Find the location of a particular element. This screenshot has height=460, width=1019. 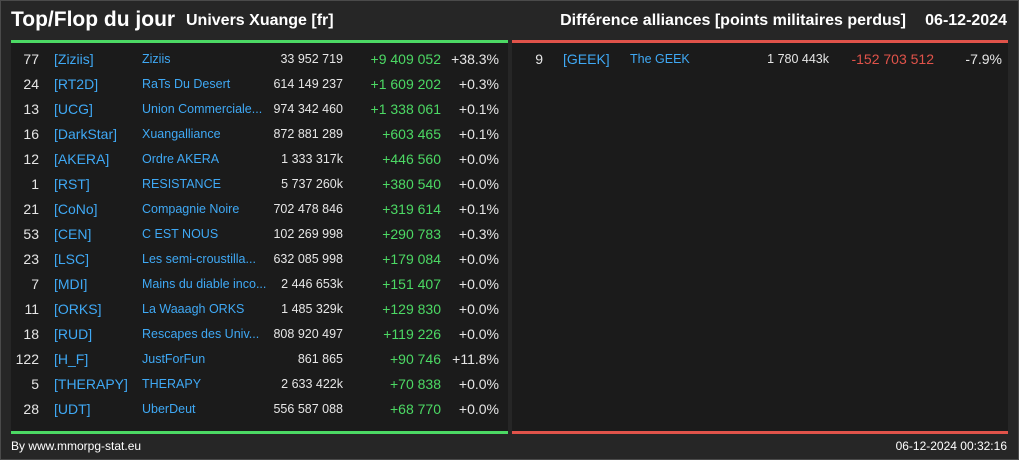

rank-cell: 16 is located at coordinates (31, 134).